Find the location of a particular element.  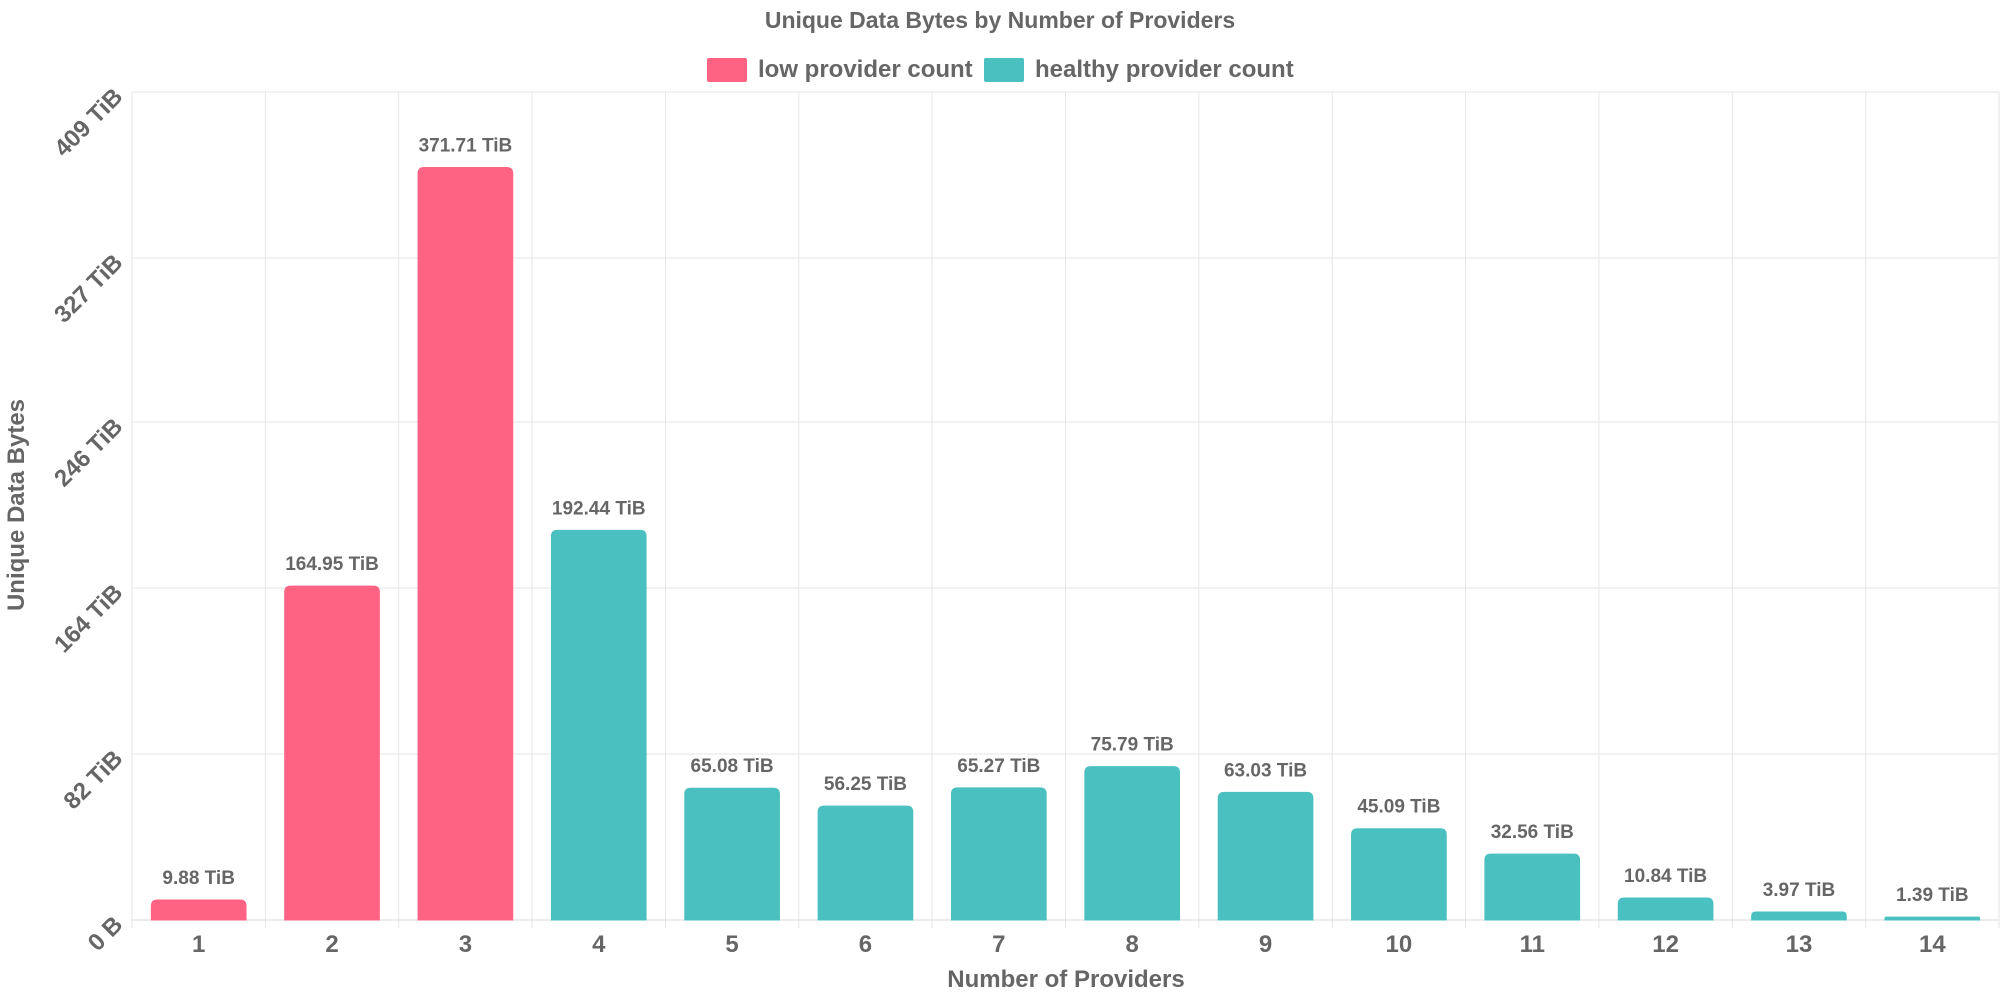

bar-value-label: 75.79 TiB is located at coordinates (1132, 745).